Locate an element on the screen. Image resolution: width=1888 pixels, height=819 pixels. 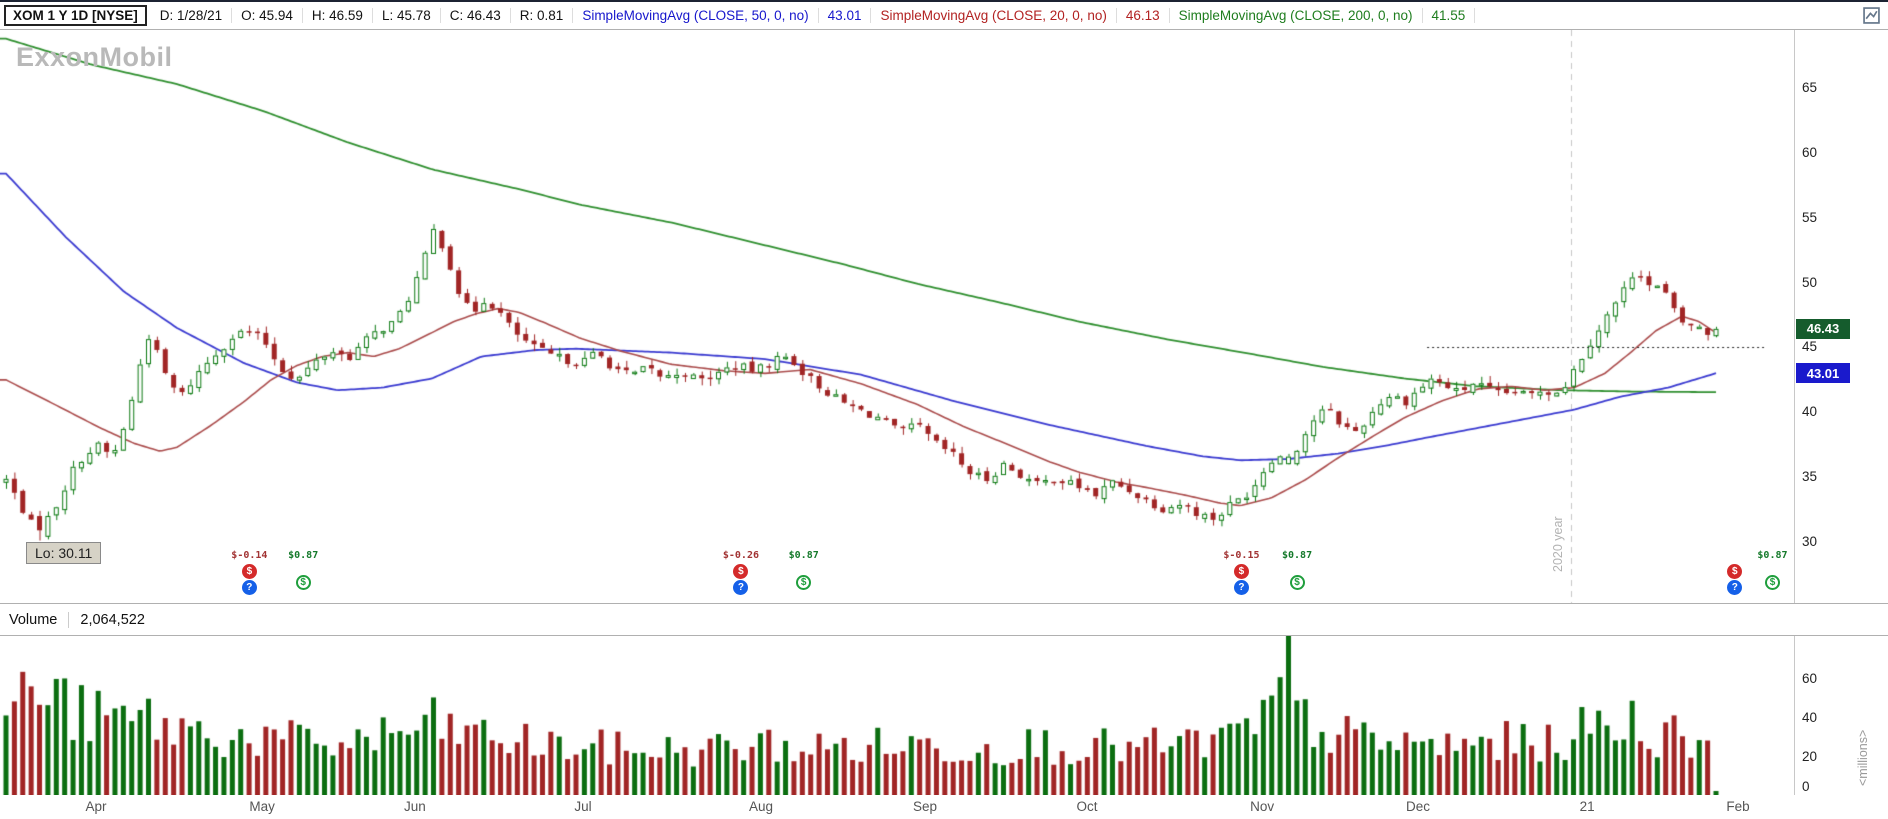
price-tick: 55 is located at coordinates (1810, 217).